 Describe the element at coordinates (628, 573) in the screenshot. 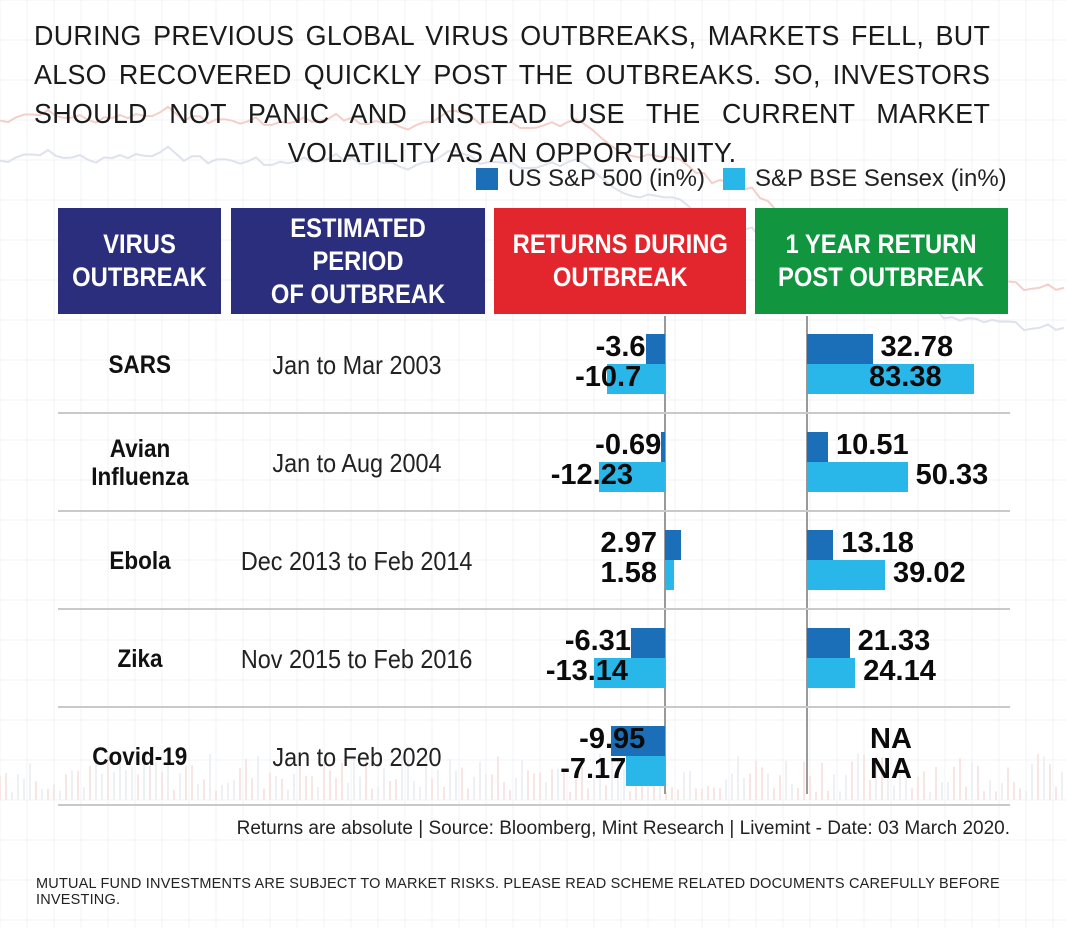

I see `value-label-during-bse: 1.58` at that location.